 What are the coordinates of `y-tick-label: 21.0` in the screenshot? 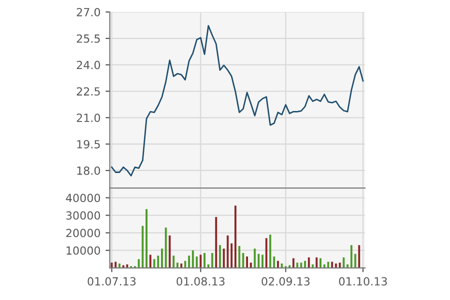 It's located at (88, 118).